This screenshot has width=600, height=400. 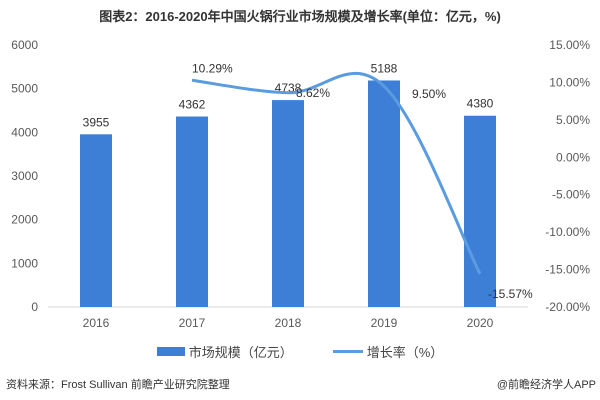 What do you see at coordinates (567, 307) in the screenshot?
I see `right-tick-label: -20.00%` at bounding box center [567, 307].